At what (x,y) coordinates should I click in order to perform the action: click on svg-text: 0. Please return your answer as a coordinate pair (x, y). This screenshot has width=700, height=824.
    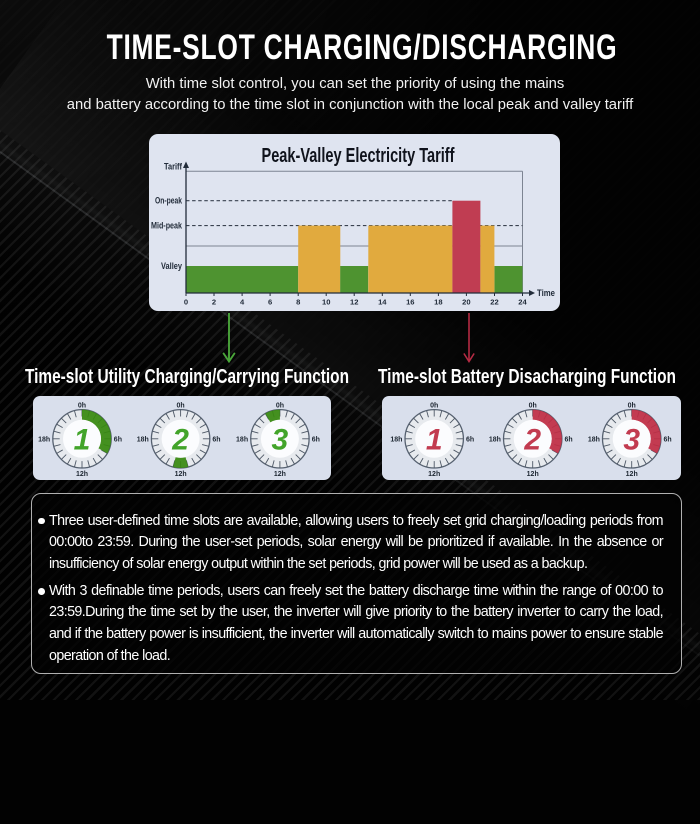
    Looking at the image, I should click on (186, 302).